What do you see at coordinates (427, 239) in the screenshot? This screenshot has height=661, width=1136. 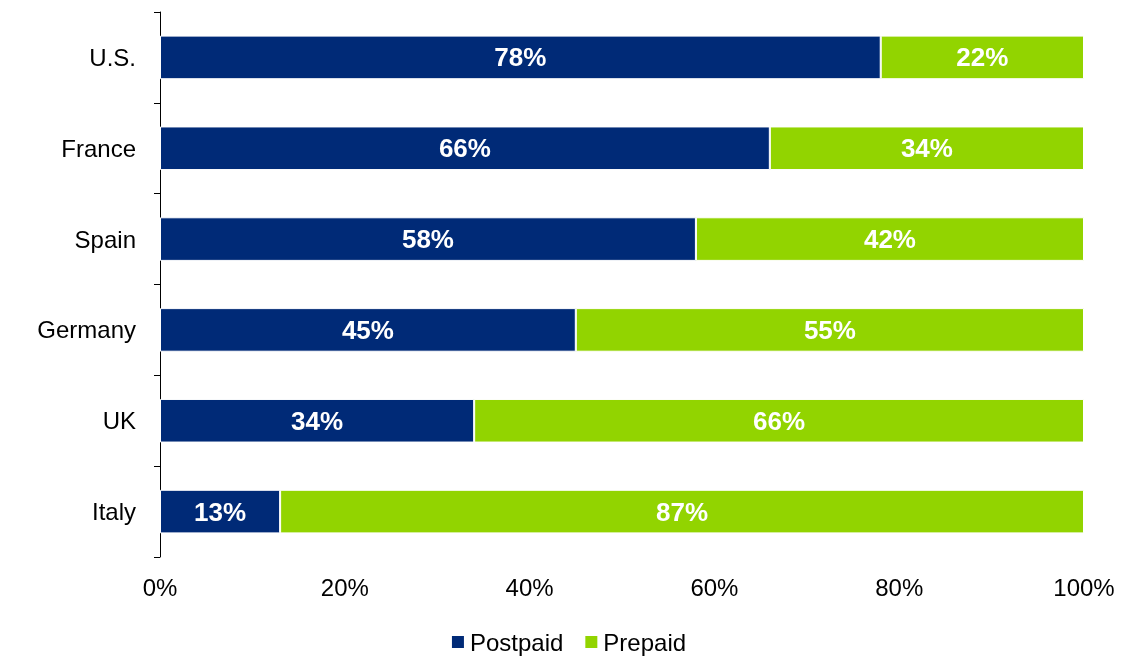 I see `data-label: 58%` at bounding box center [427, 239].